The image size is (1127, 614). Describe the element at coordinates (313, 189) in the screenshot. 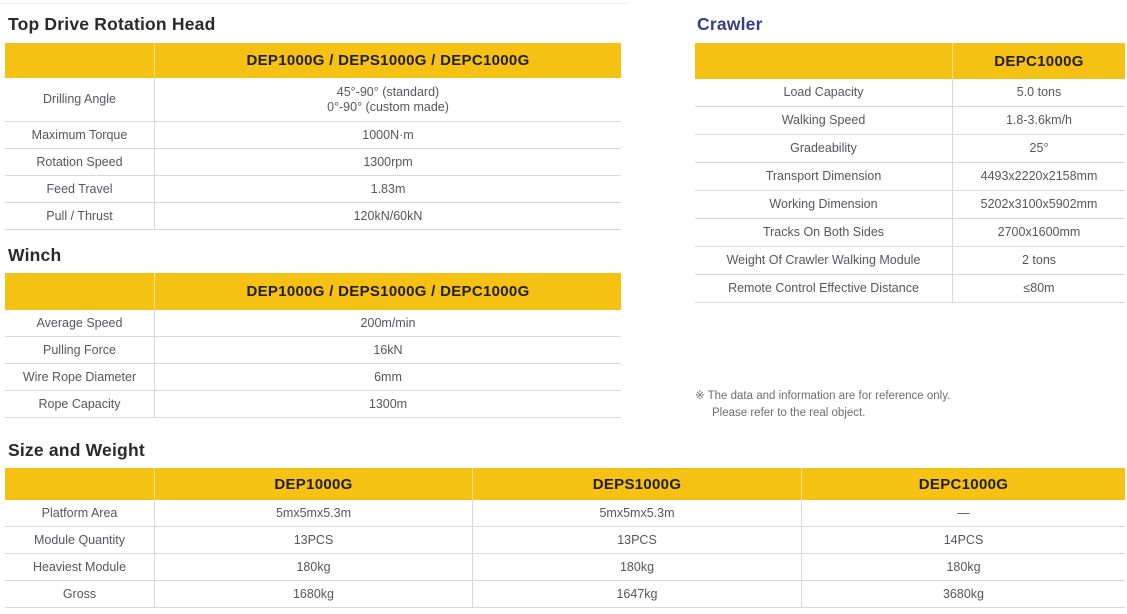

I see `table-row: Feed Travel 1.83m` at that location.